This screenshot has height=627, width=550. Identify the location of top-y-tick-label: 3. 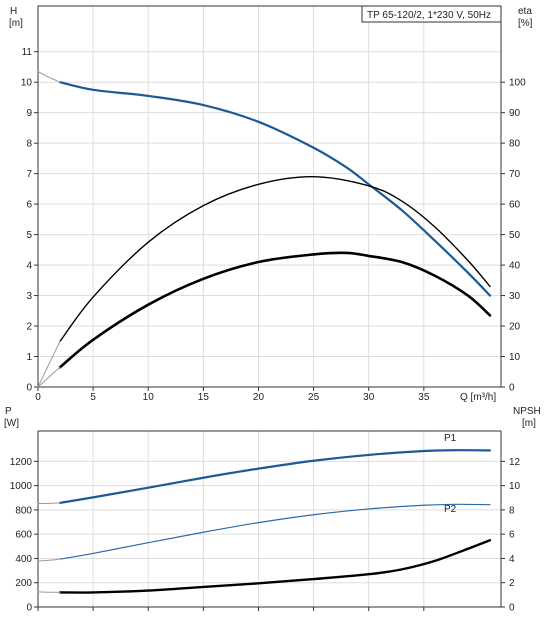
(29, 296).